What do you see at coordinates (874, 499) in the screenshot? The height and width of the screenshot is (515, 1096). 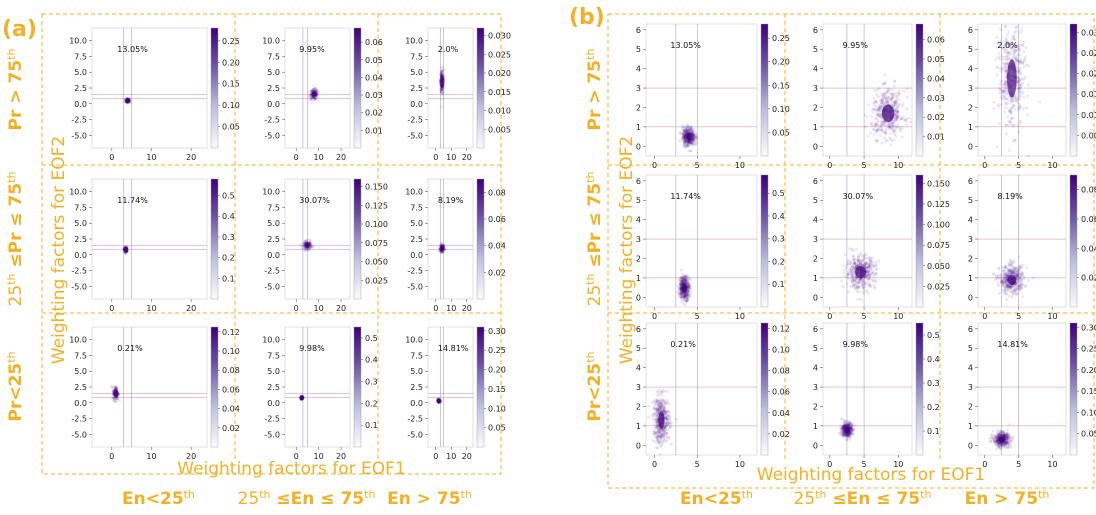 I see `label-text: ≤En ≤ 75` at bounding box center [874, 499].